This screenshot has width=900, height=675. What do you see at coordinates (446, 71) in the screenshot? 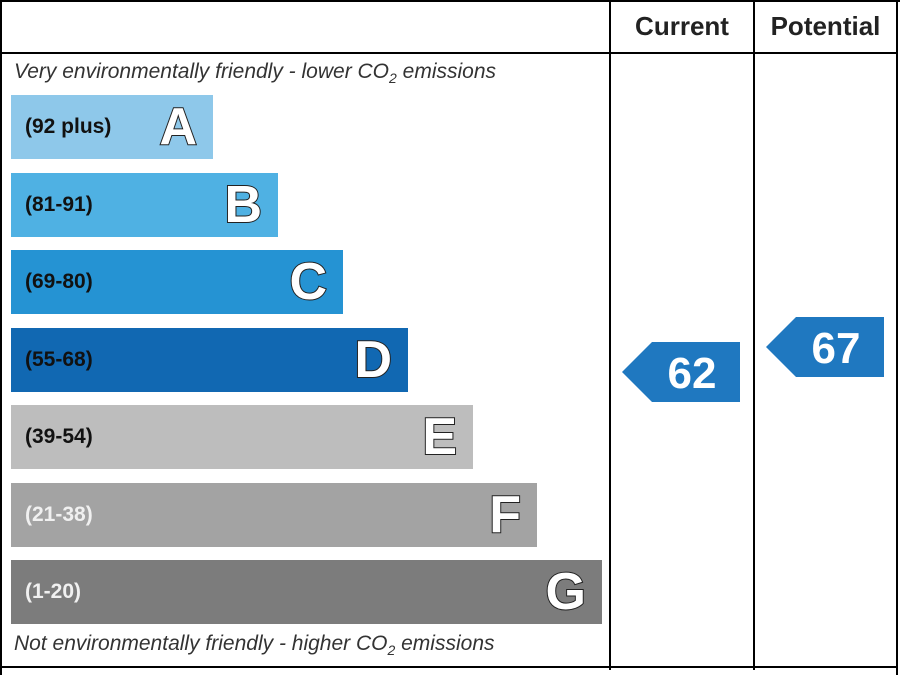
I see `top-note-suffix: emissions` at bounding box center [446, 71].